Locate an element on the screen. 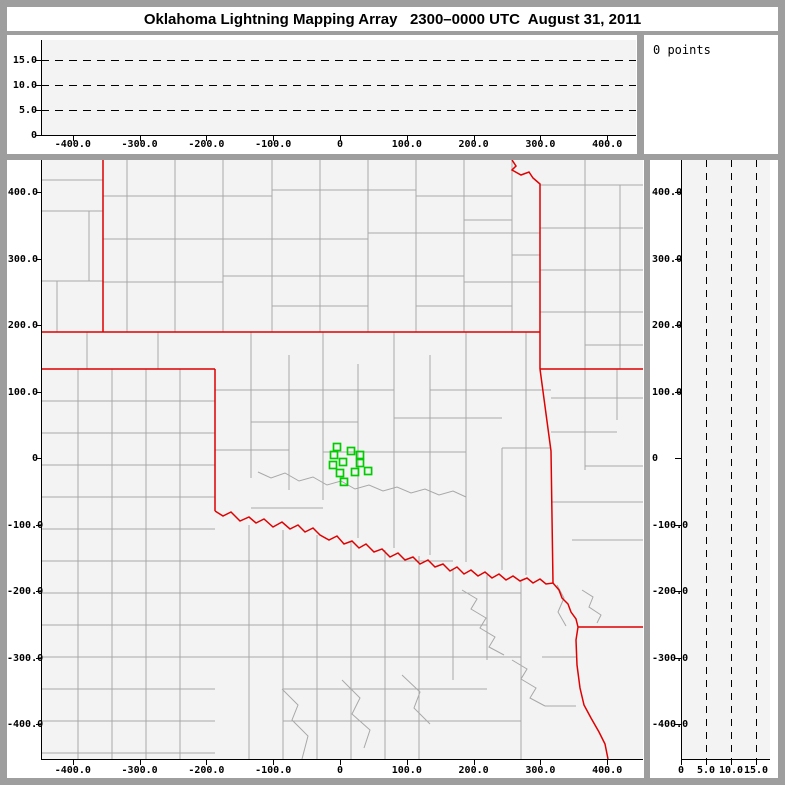 Image resolution: width=785 pixels, height=785 pixels. altitude-ns-plot is located at coordinates (714, 469).